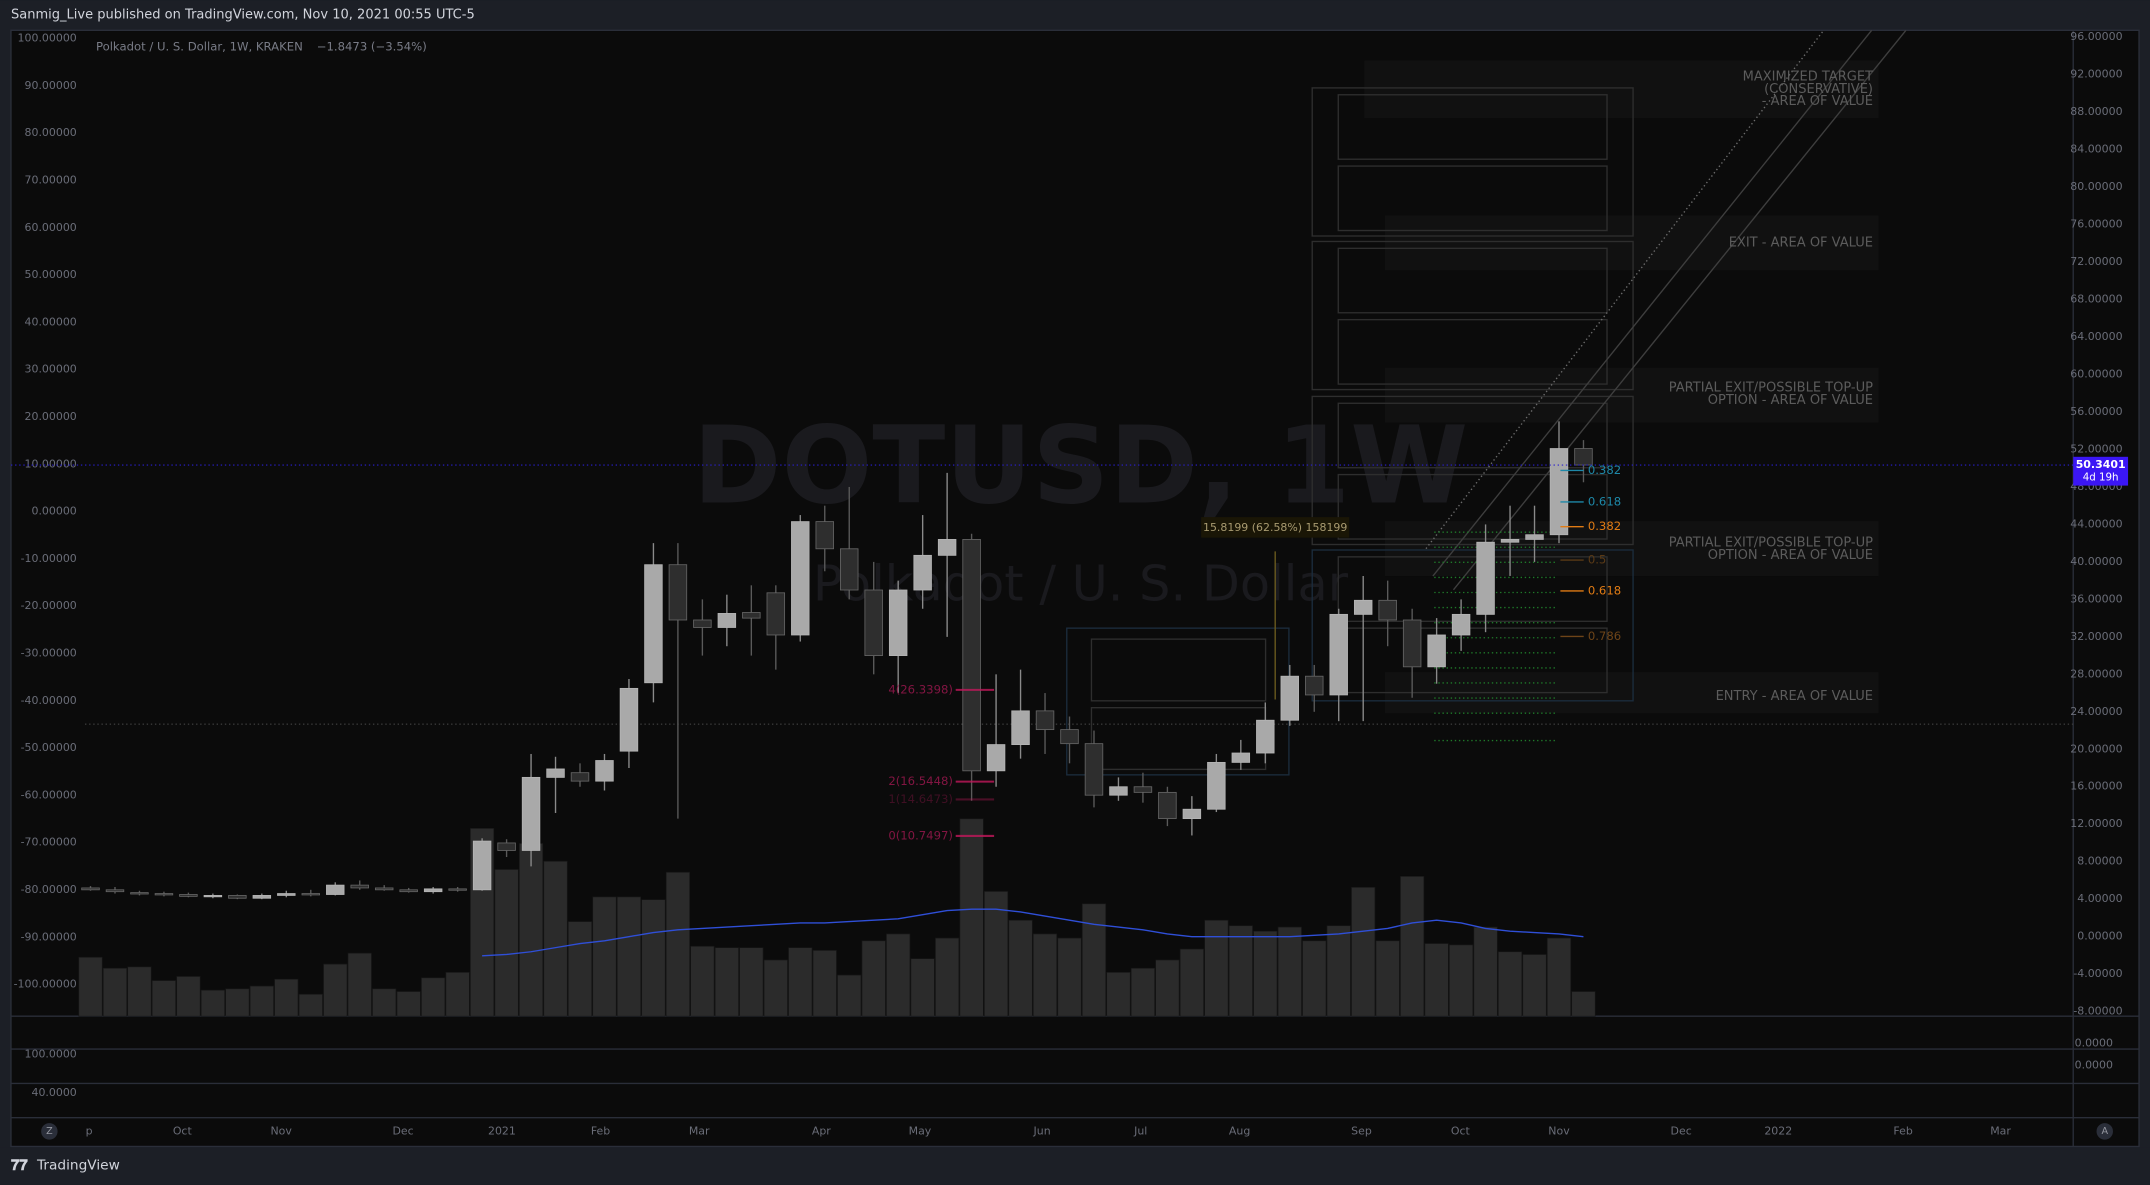  Describe the element at coordinates (2096, 598) in the screenshot. I see `y-tick-label: 36.00000` at that location.